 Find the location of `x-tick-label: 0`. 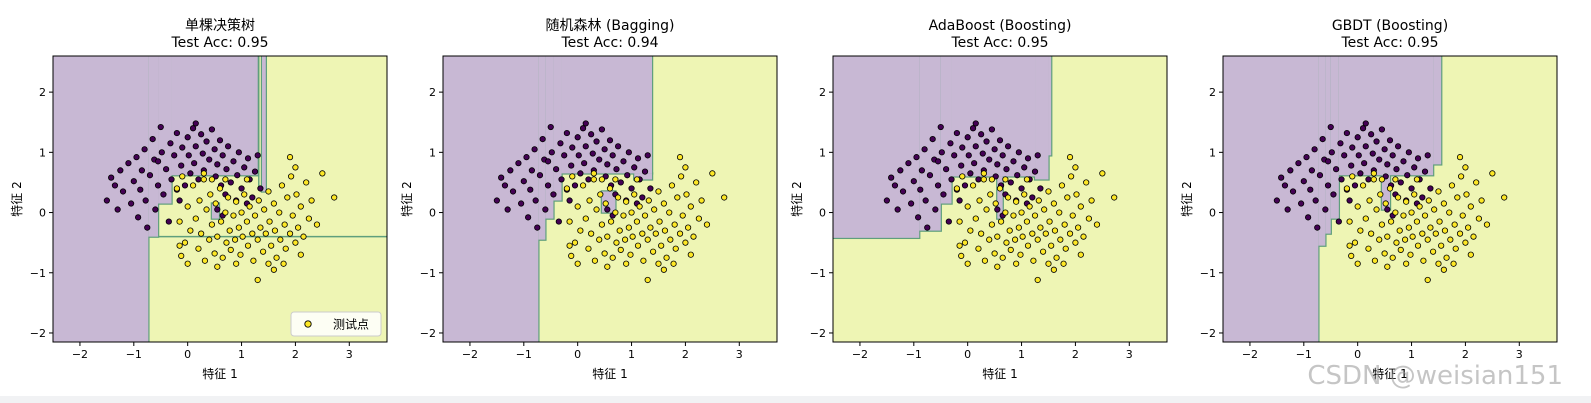

x-tick-label: 0 is located at coordinates (577, 354).